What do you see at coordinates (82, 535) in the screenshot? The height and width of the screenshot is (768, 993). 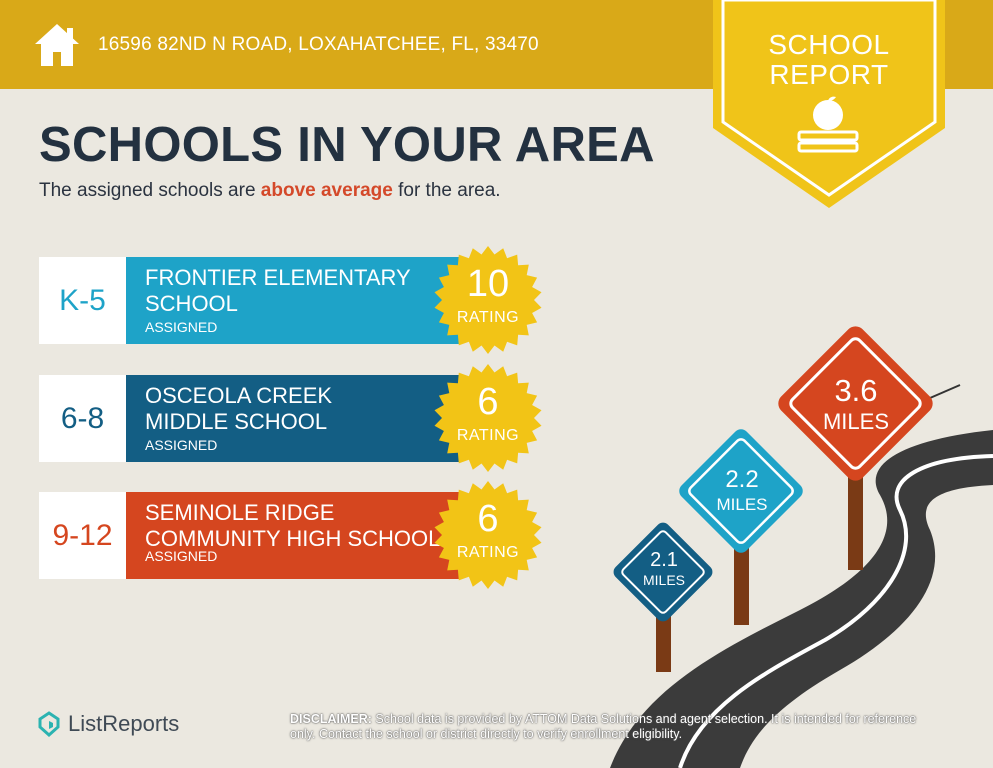 I see `grade-range: 9-12` at bounding box center [82, 535].